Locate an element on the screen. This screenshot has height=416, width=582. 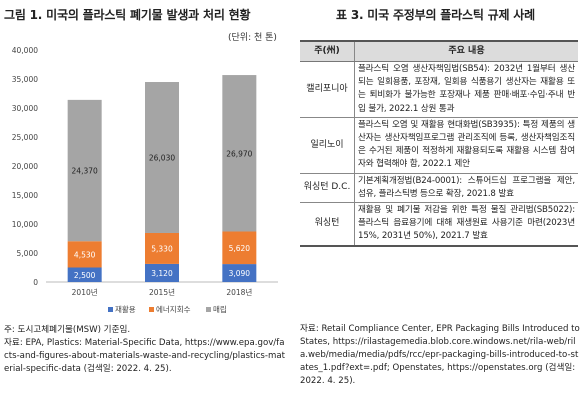
x-axis: 2010년 2015년 2018년 is located at coordinates (162, 292).